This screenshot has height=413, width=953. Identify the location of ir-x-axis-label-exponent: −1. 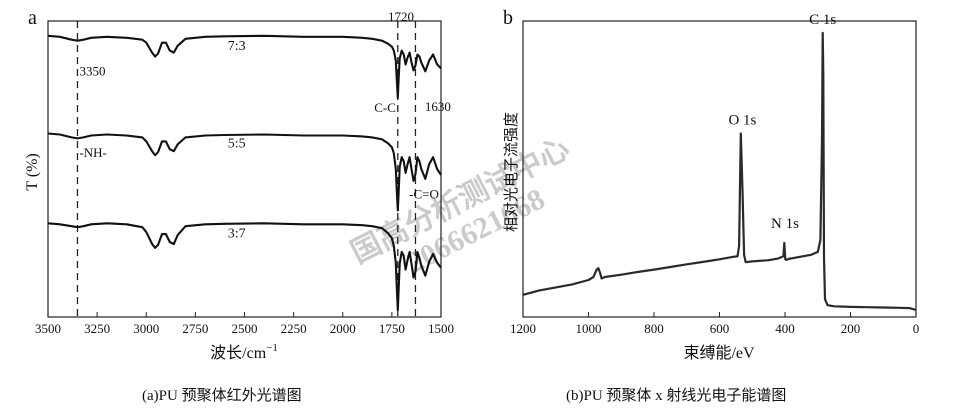
(272, 348).